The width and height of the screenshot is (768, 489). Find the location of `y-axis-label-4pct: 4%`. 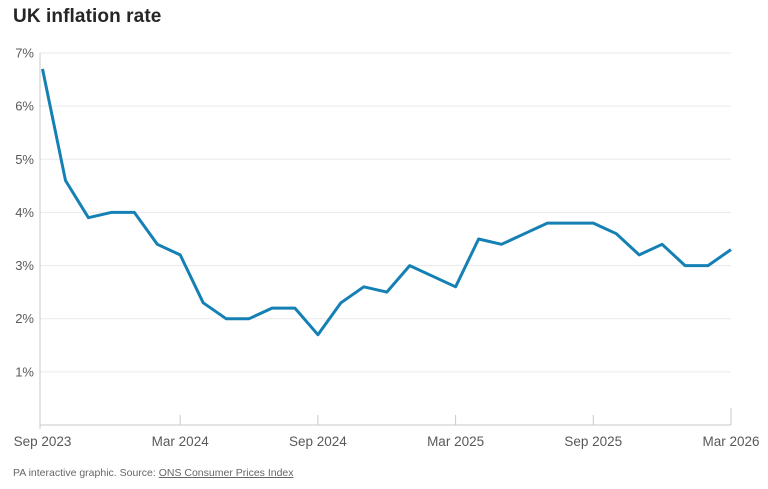

y-axis-label-4pct: 4% is located at coordinates (24, 212).